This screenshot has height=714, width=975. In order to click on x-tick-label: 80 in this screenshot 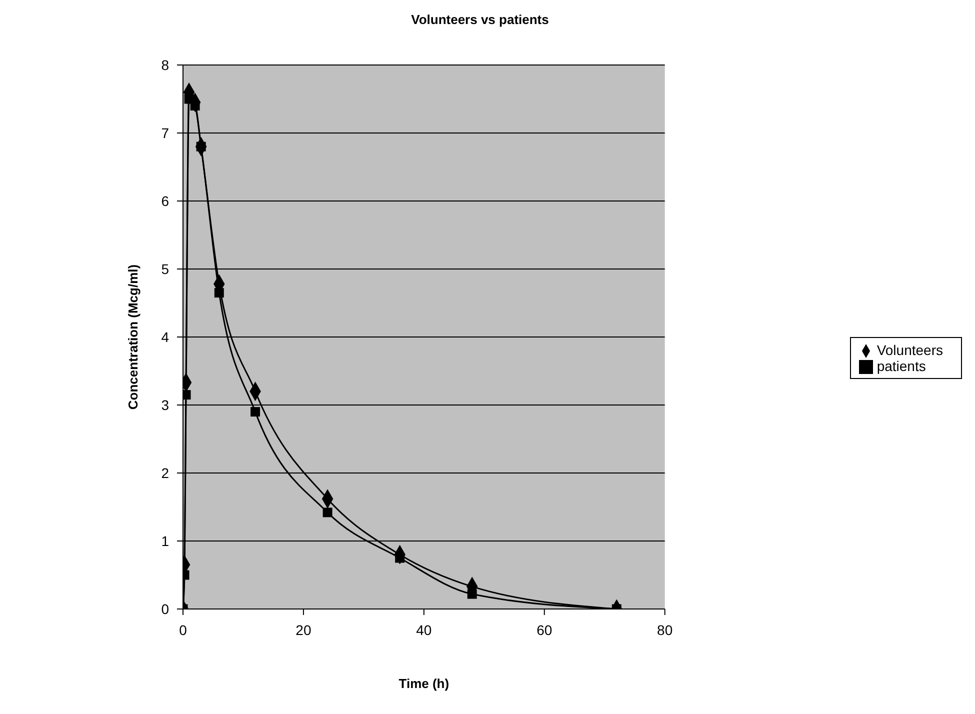, I will do `click(665, 630)`.